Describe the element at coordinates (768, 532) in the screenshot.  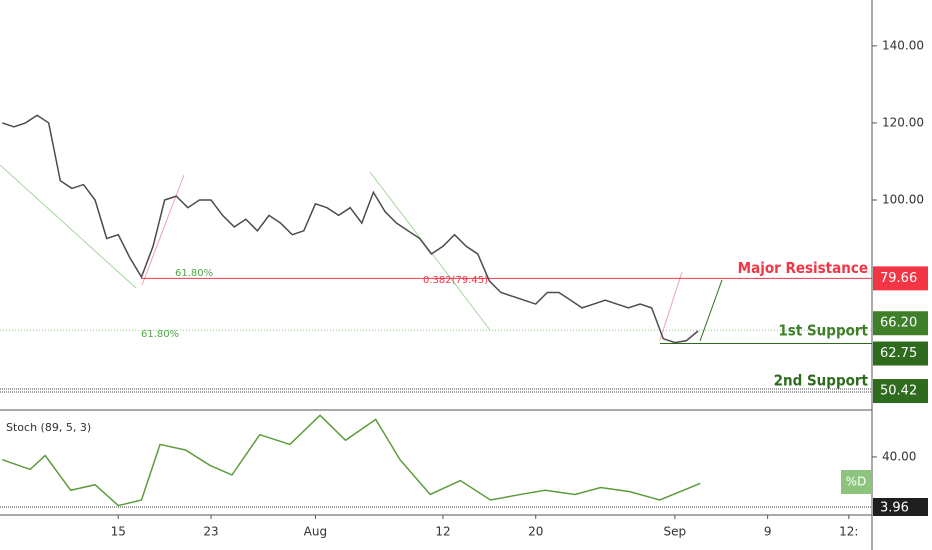
I see `x-tick-label: 9` at that location.